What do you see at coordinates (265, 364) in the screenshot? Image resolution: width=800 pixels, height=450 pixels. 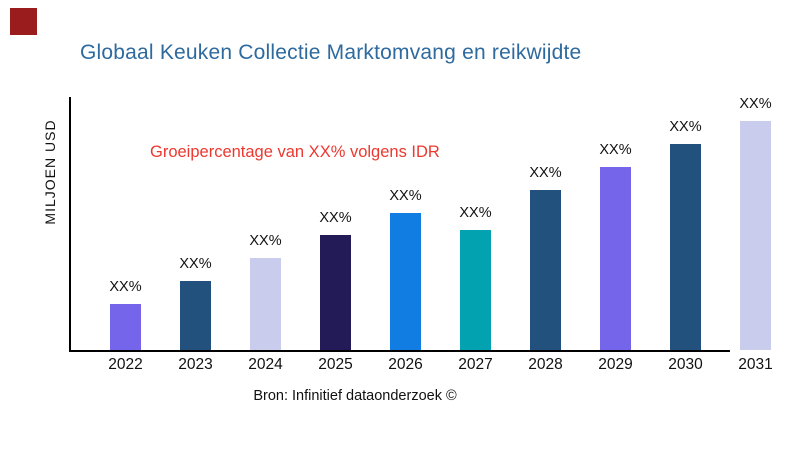 I see `x-tick-label-2024: 2024` at bounding box center [265, 364].